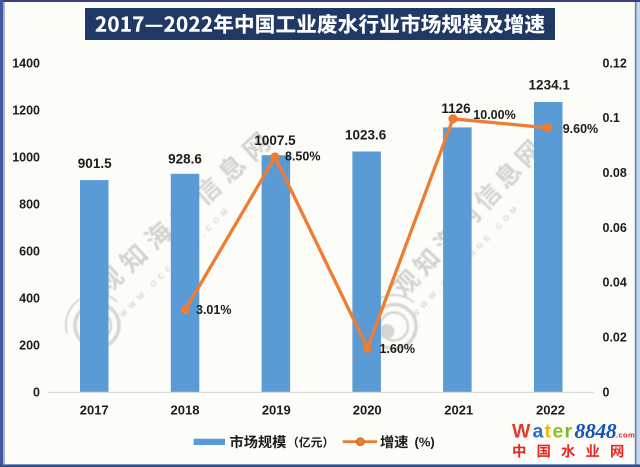 The height and width of the screenshot is (467, 640). Describe the element at coordinates (615, 228) in the screenshot. I see `svg-text: 0.06` at that location.